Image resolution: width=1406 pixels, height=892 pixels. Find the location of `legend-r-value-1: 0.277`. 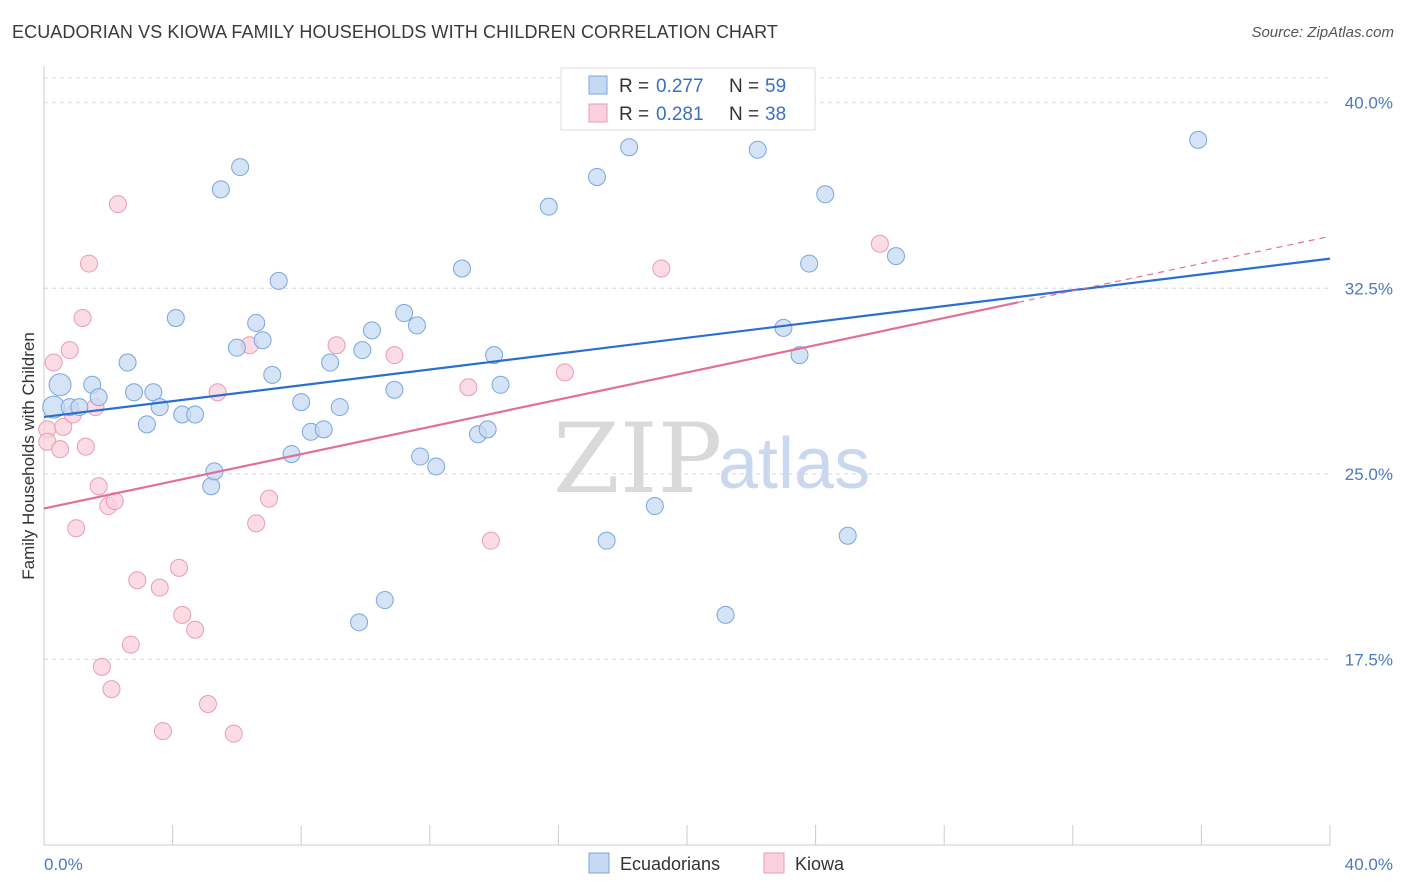

legend-r-value-1: 0.277 is located at coordinates (680, 86).